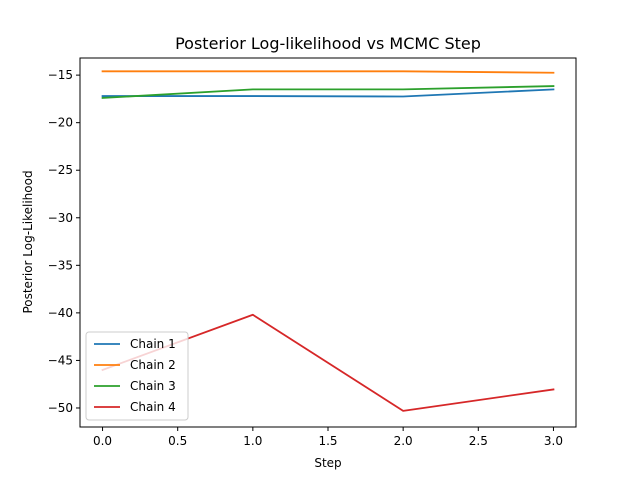 The image size is (640, 480). What do you see at coordinates (153, 344) in the screenshot?
I see `legend-label-chain-1: Chain 1` at bounding box center [153, 344].